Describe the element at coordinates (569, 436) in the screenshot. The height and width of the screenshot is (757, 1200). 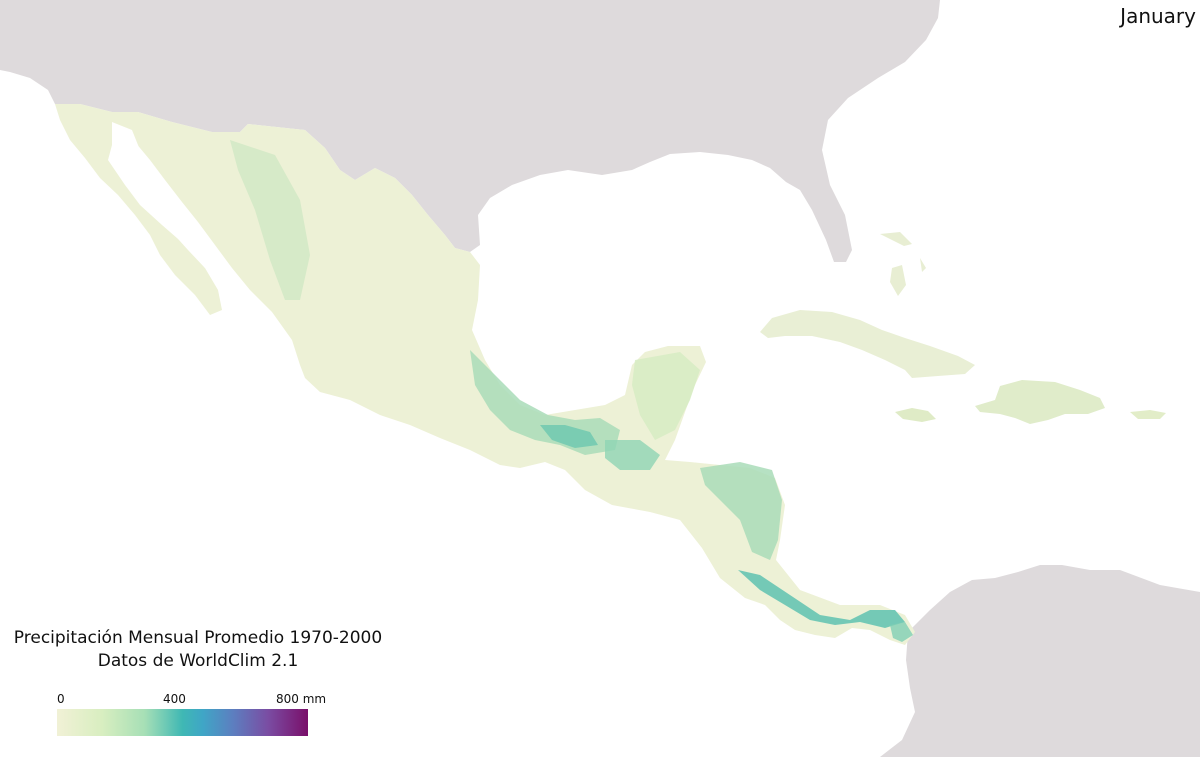
I see `wet-zone-chiapas` at that location.